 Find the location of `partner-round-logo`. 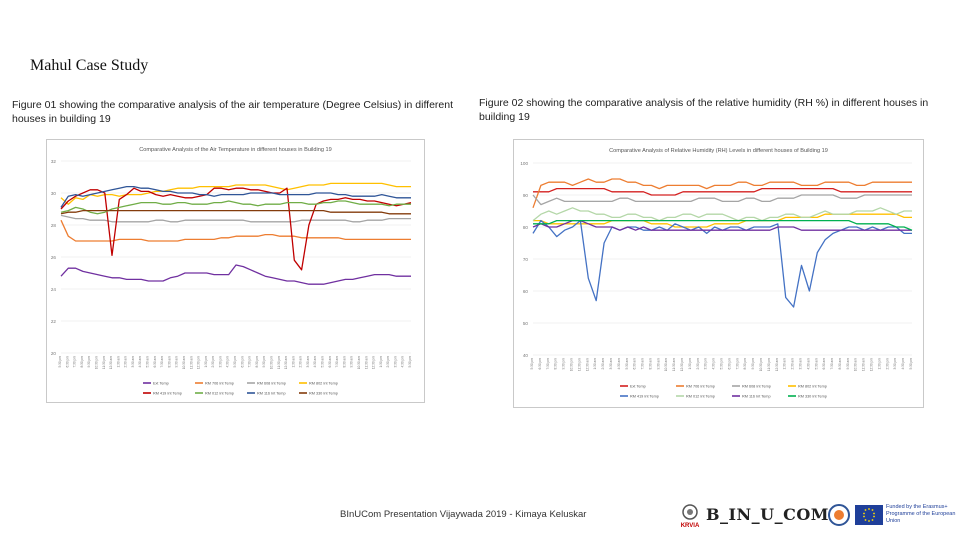

partner-round-logo is located at coordinates (839, 515).